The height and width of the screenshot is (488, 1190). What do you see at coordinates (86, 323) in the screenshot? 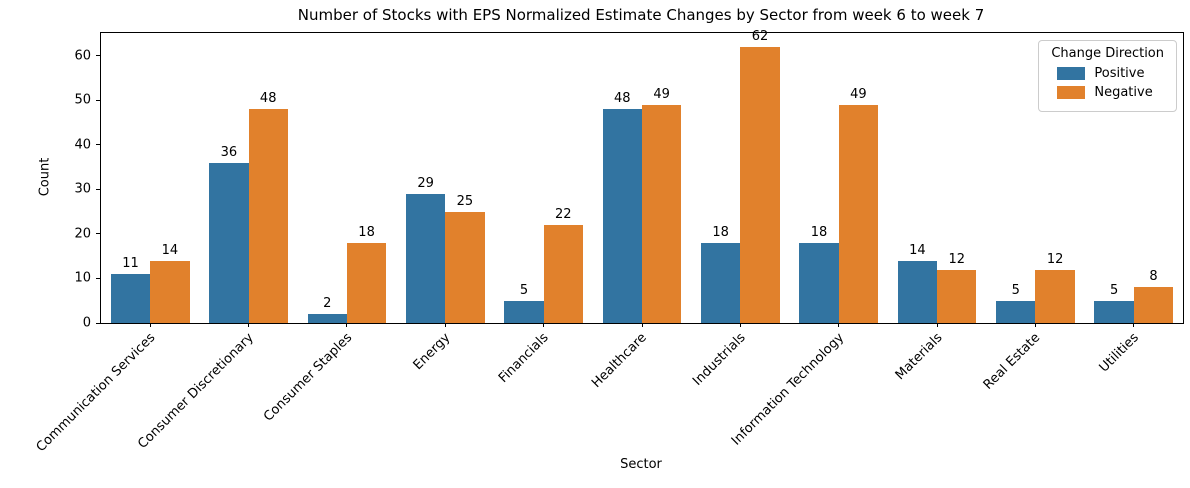
I see `y-tick-label: 0` at bounding box center [86, 323].